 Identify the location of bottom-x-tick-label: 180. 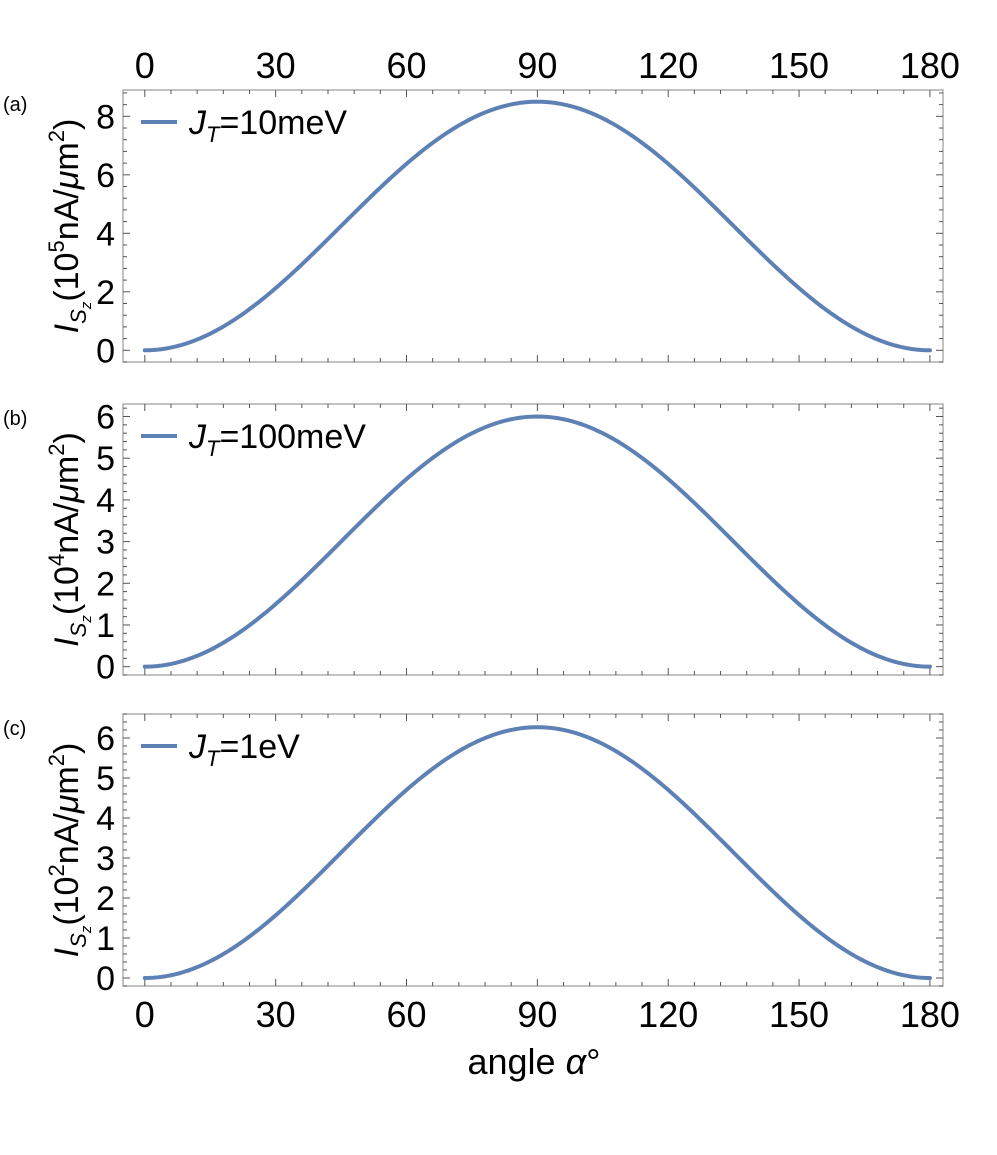
(930, 1014).